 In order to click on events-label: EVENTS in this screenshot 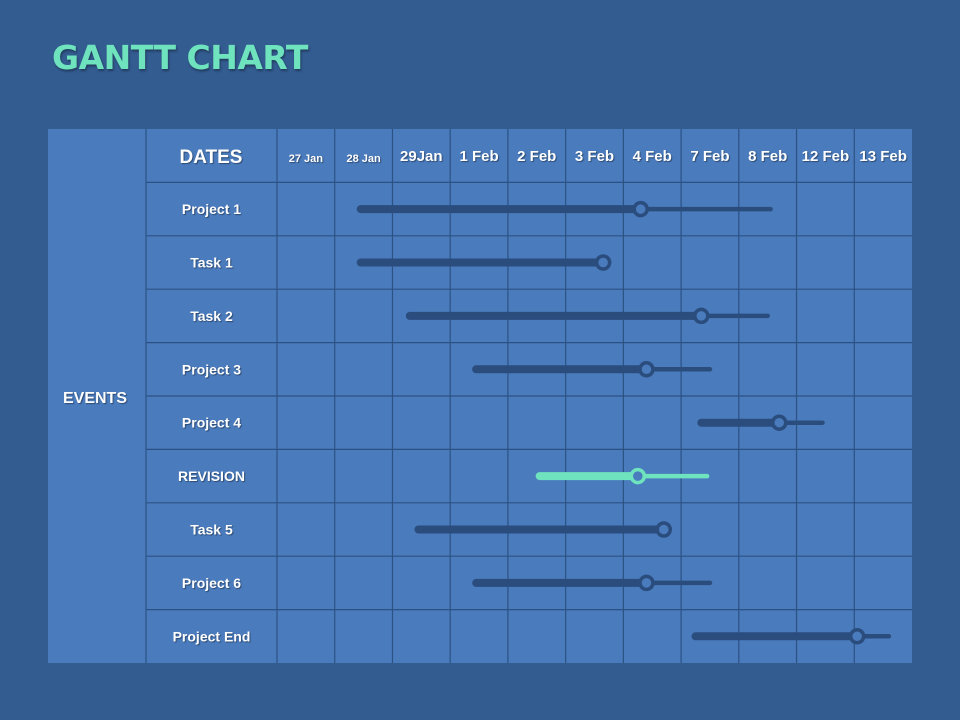, I will do `click(95, 398)`.